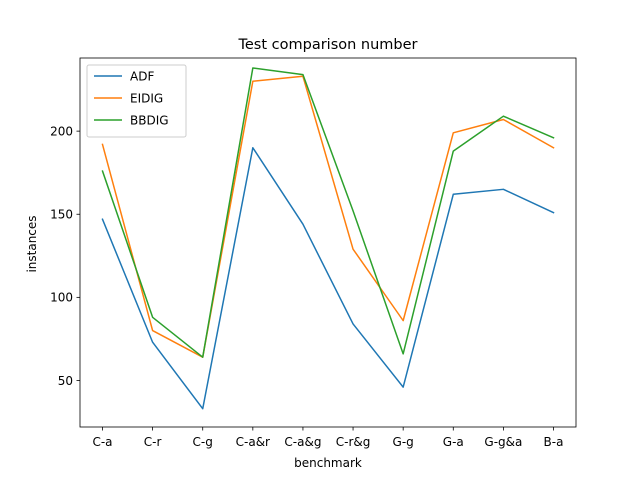  I want to click on x-tick-label: C-a&r, so click(253, 442).